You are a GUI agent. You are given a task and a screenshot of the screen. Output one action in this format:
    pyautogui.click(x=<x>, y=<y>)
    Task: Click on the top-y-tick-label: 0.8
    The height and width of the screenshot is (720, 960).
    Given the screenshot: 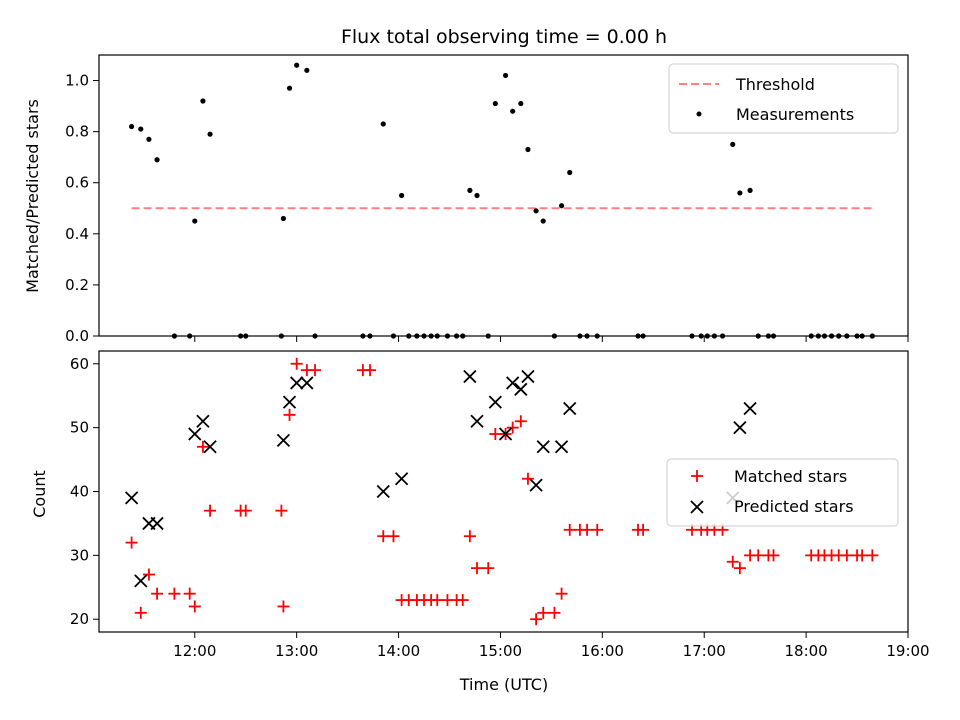 What is the action you would take?
    pyautogui.click(x=77, y=132)
    